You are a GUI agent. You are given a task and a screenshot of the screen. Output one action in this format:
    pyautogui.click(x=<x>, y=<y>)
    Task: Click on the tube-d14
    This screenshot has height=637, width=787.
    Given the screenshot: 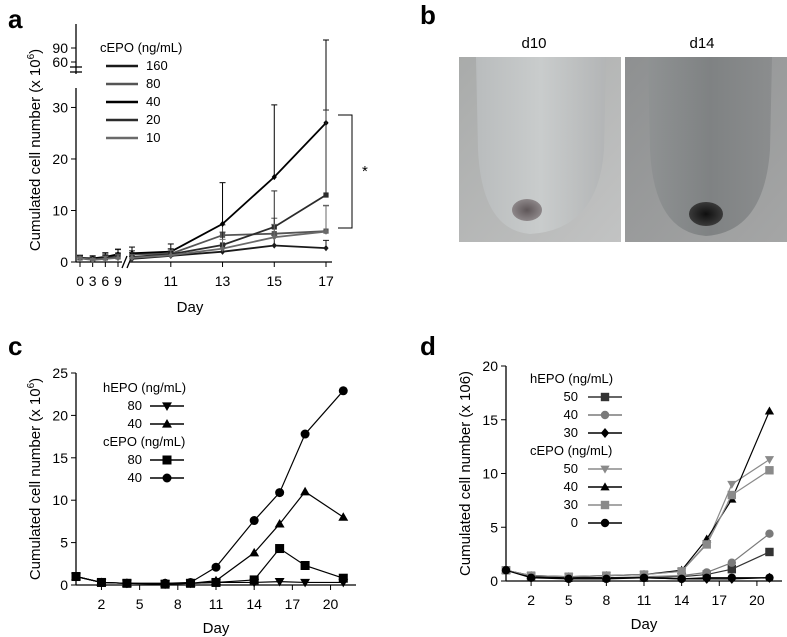 What is the action you would take?
    pyautogui.click(x=710, y=146)
    